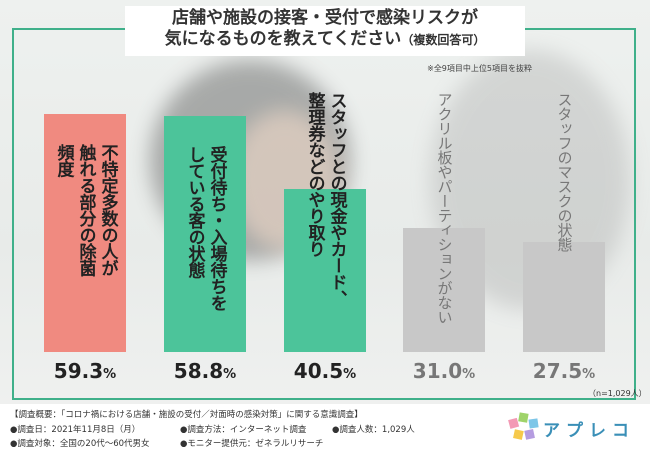 The height and width of the screenshot is (450, 650). What do you see at coordinates (230, 374) in the screenshot?
I see `value-unit-2: %` at bounding box center [230, 374].